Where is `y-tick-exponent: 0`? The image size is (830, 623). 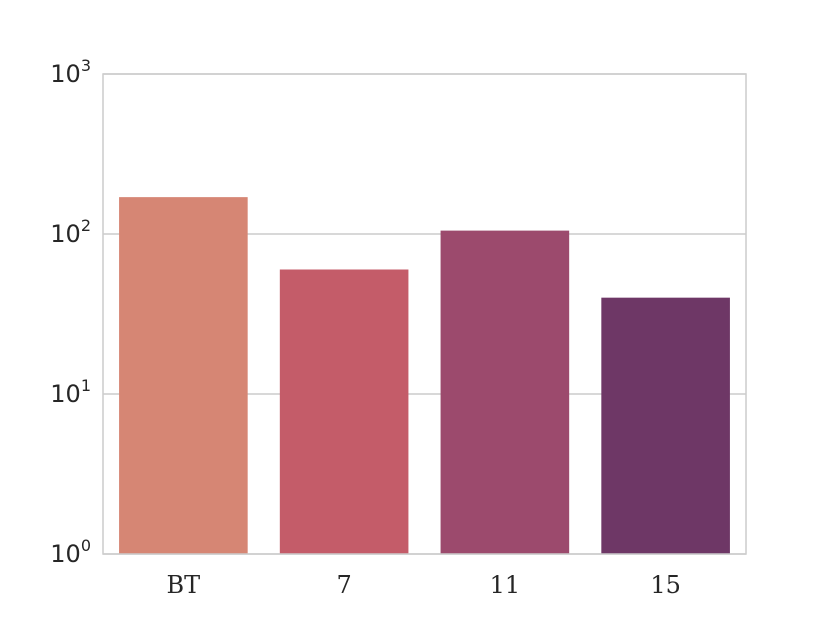 y-tick-exponent: 0 is located at coordinates (86, 545).